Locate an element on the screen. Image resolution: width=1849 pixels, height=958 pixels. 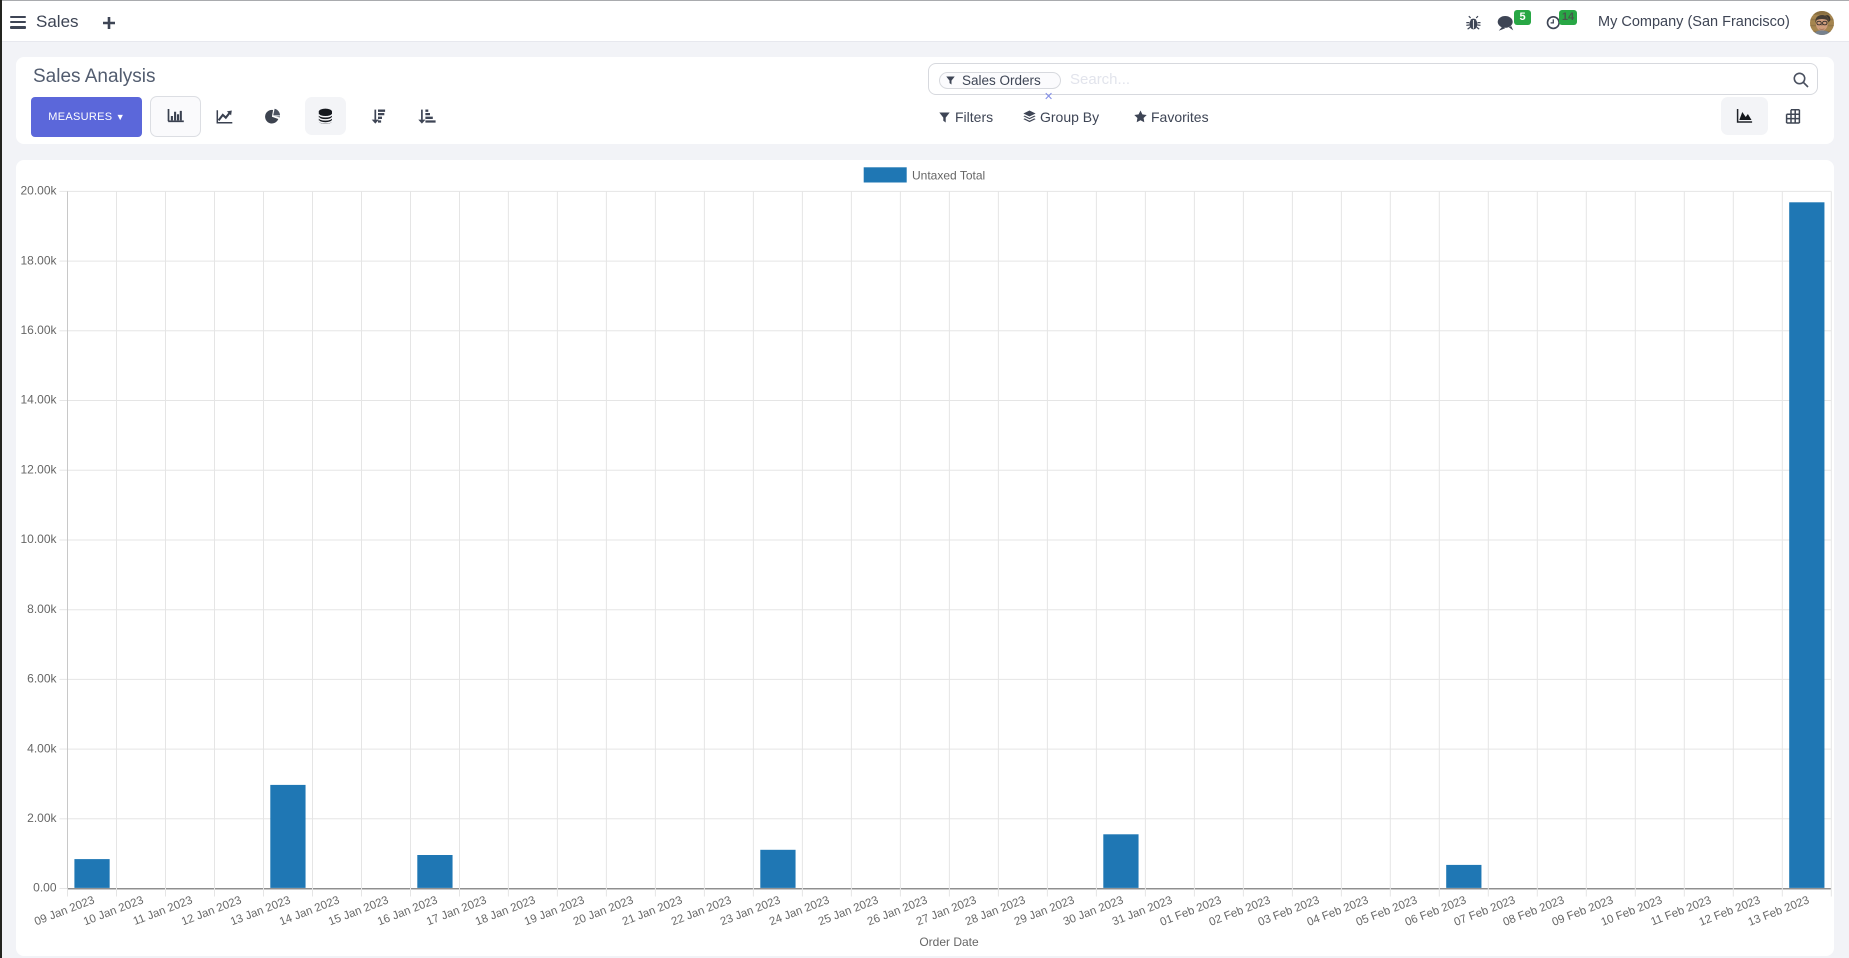
svg-text: Untaxed Total is located at coordinates (948, 175).